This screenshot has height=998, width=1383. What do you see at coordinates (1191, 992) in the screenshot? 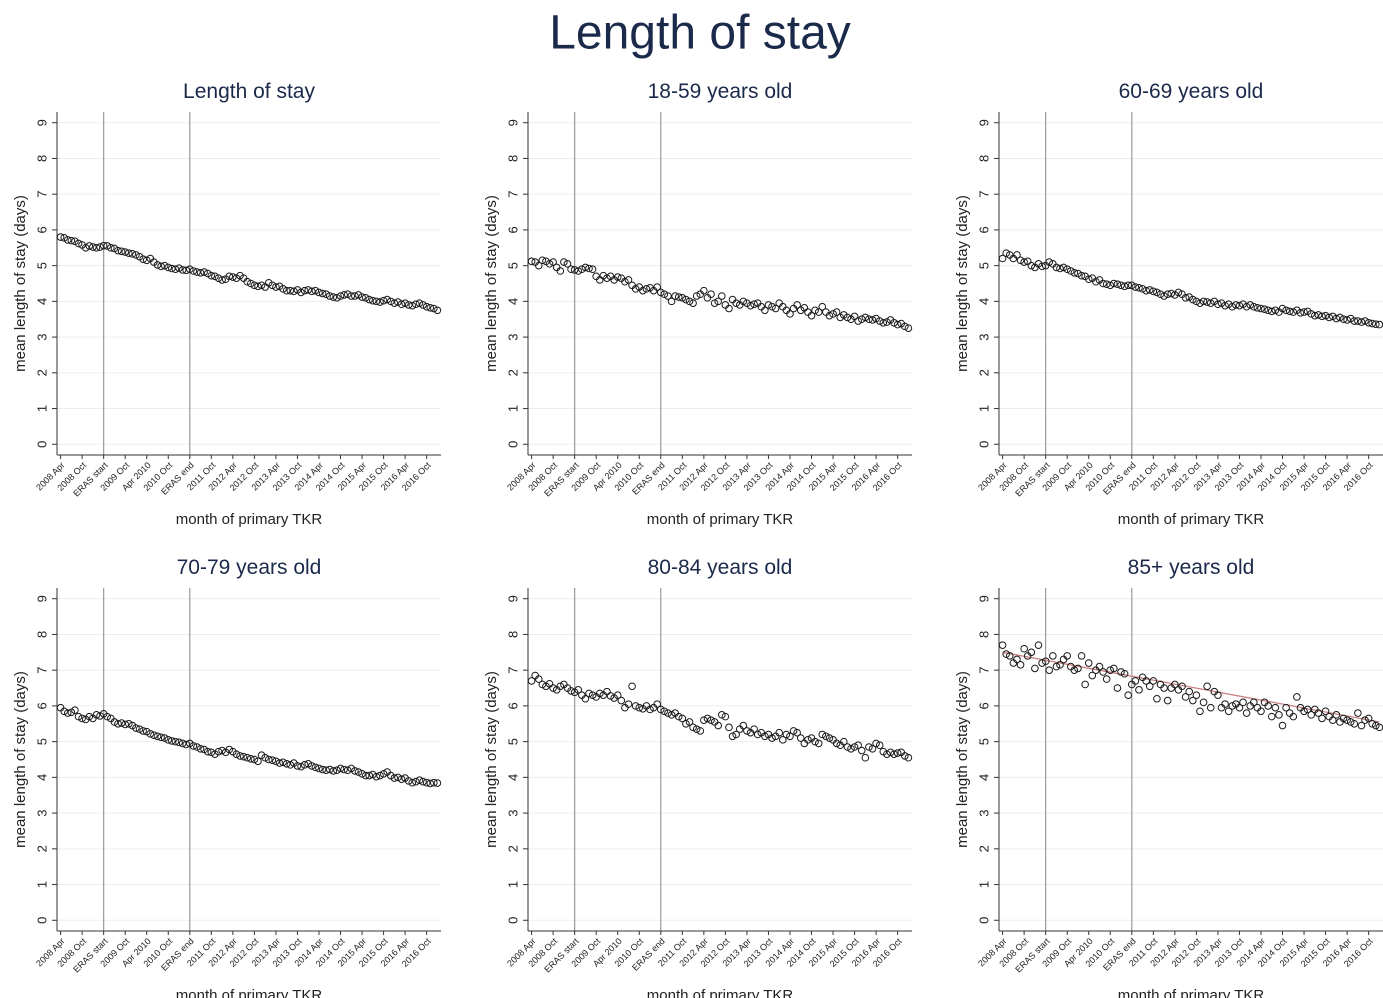
I see `x-axis-label: month of primary TKR` at bounding box center [1191, 992].